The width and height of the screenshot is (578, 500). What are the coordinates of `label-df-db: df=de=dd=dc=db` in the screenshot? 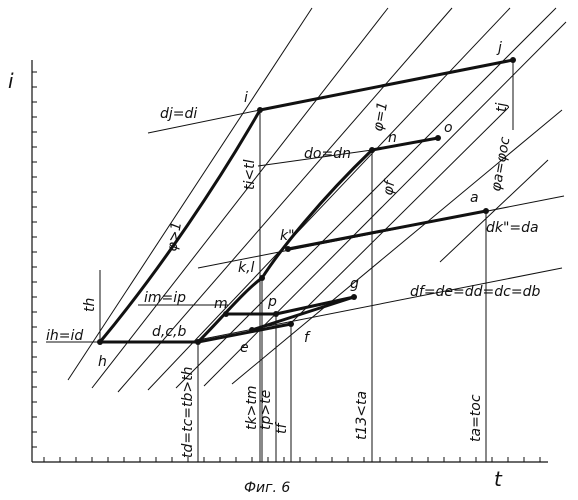 It's located at (475, 292).